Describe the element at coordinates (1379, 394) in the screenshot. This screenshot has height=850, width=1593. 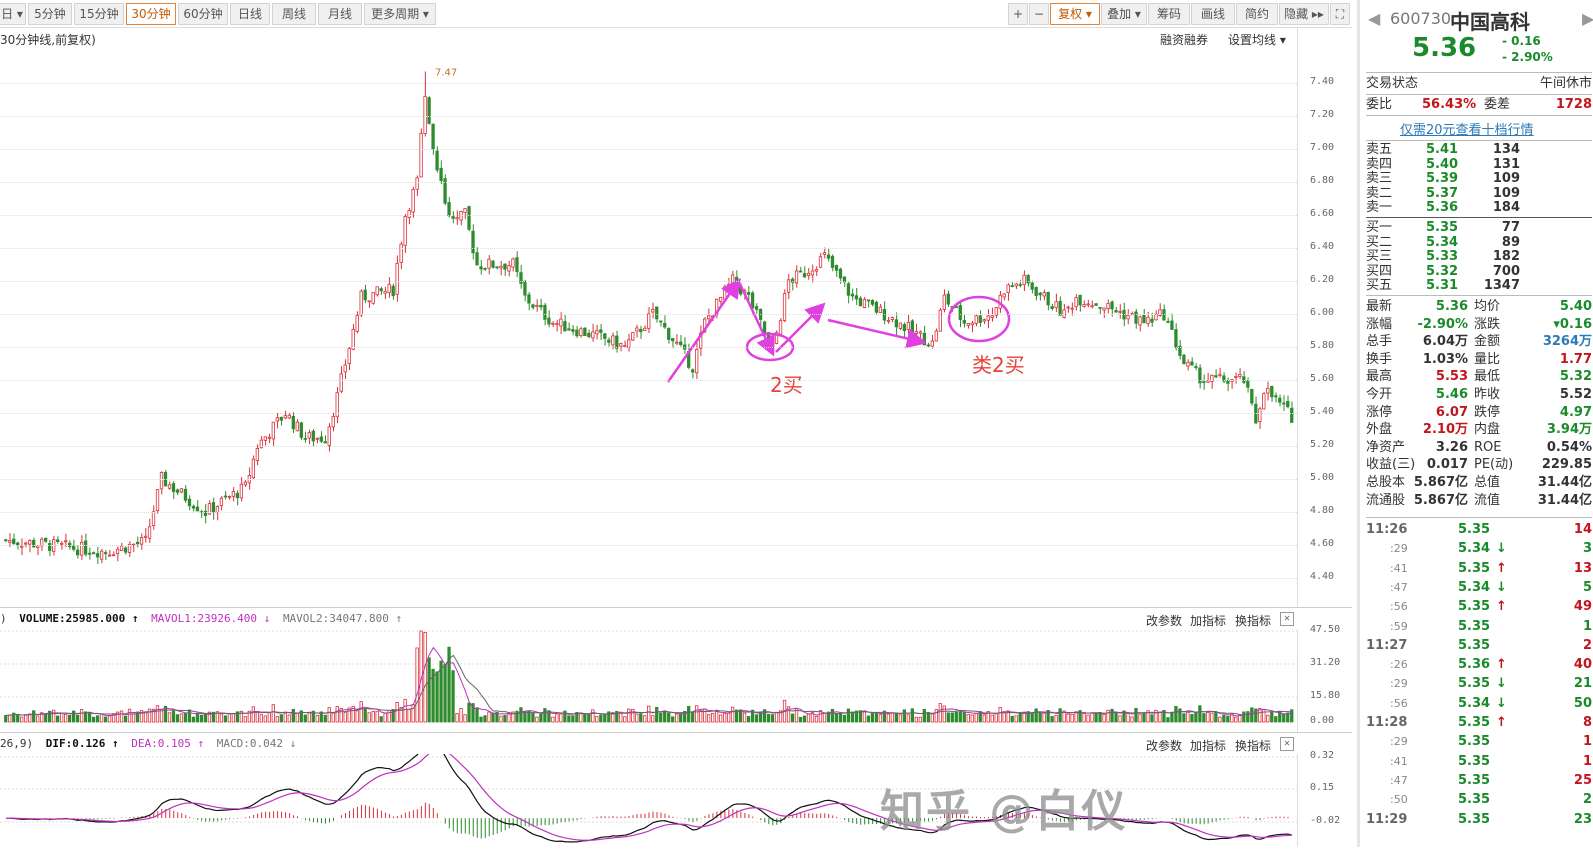
I see `stat-label: 今开` at that location.